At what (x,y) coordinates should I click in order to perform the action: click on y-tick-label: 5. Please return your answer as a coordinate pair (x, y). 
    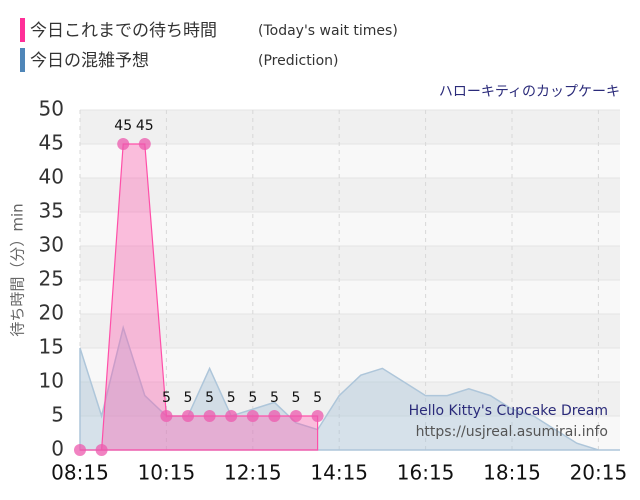
    Looking at the image, I should click on (57, 415).